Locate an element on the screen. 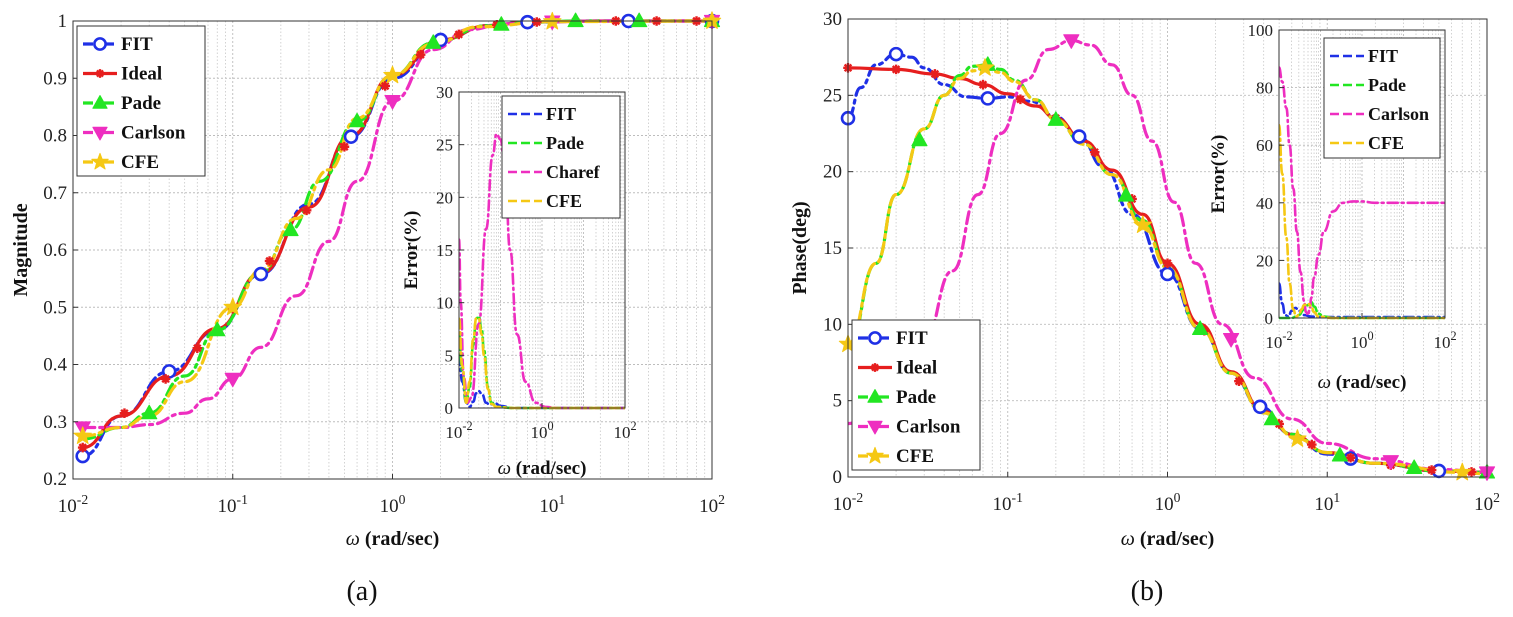 This screenshot has width=1513, height=617. legend: FIT Pade Carlson CFE is located at coordinates (1382, 98).